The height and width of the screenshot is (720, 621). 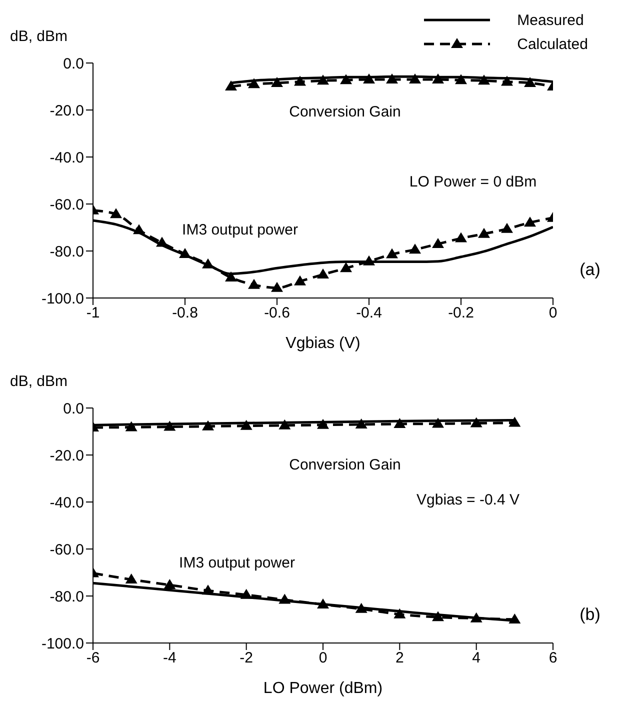 I want to click on x-tick-label: 2, so click(x=399, y=658).